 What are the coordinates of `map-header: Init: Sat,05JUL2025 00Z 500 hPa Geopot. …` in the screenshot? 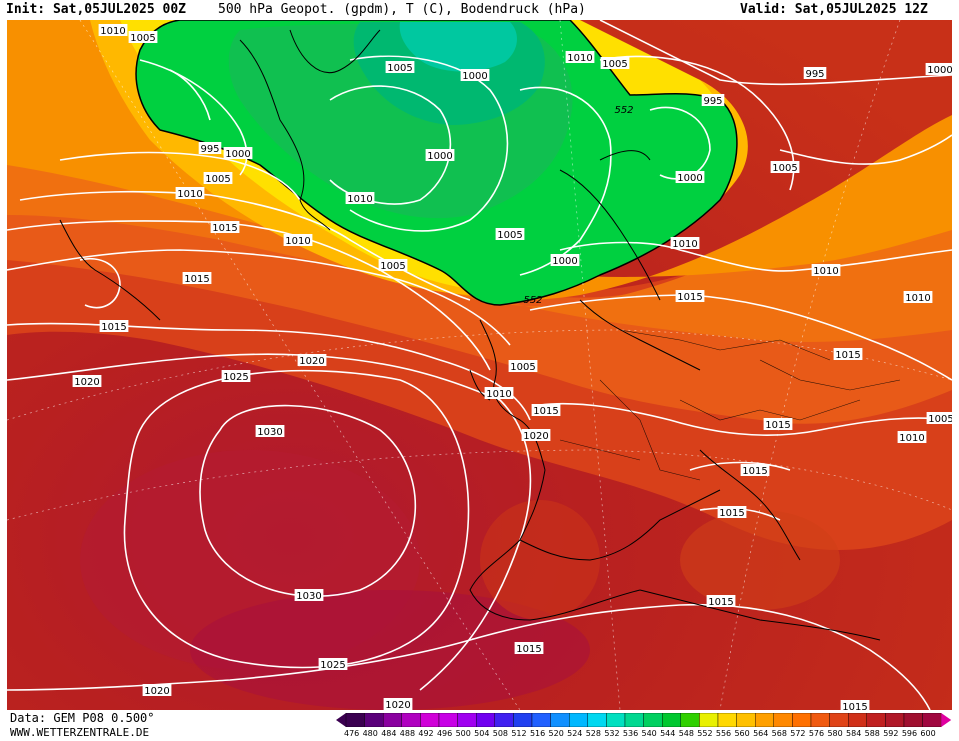 It's located at (479, 10).